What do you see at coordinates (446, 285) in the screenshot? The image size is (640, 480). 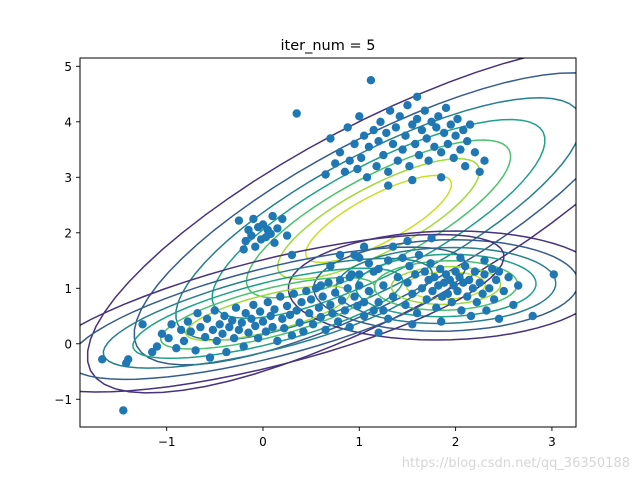 I see `contour-line` at bounding box center [446, 285].